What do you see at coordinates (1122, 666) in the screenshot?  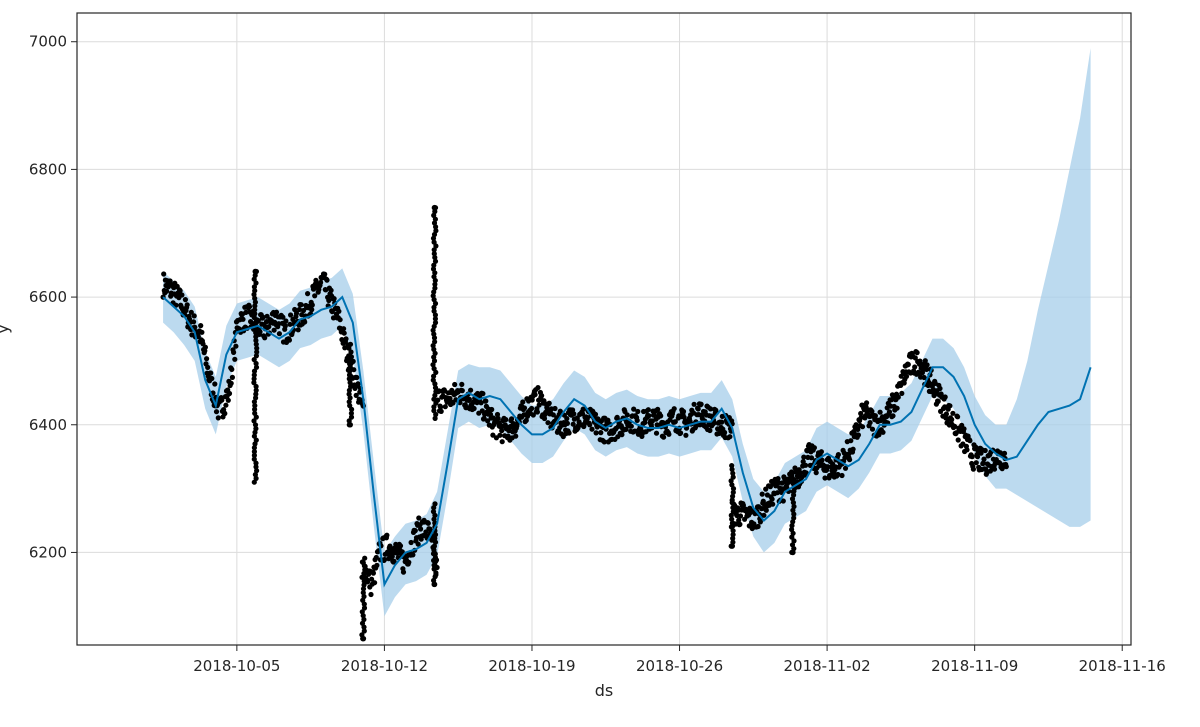 I see `x-tick-label: 2018-11-16` at bounding box center [1122, 666].